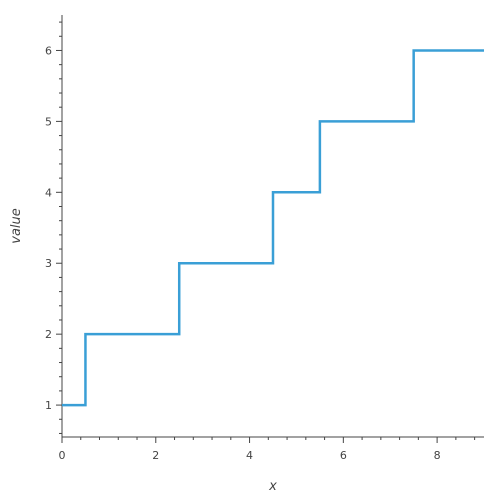  Describe the element at coordinates (16, 226) in the screenshot. I see `y-axis-label: value` at that location.